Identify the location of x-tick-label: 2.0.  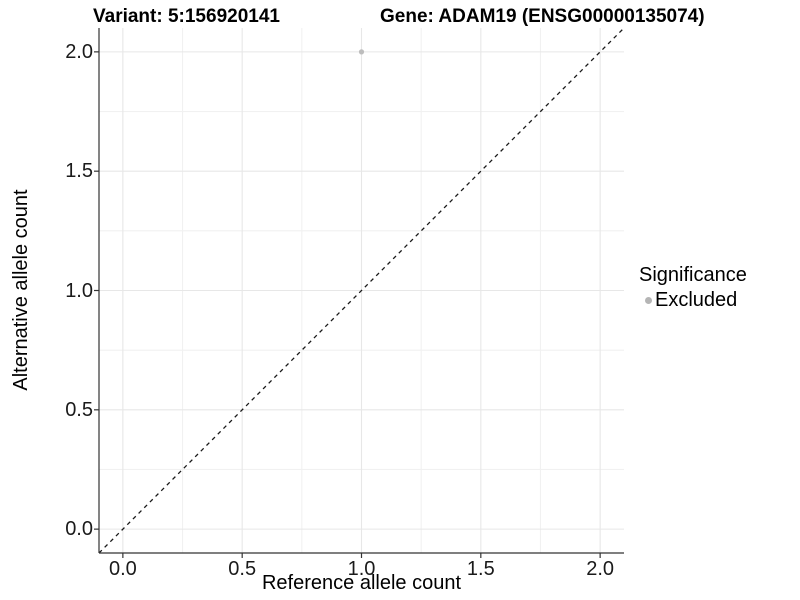
(600, 569).